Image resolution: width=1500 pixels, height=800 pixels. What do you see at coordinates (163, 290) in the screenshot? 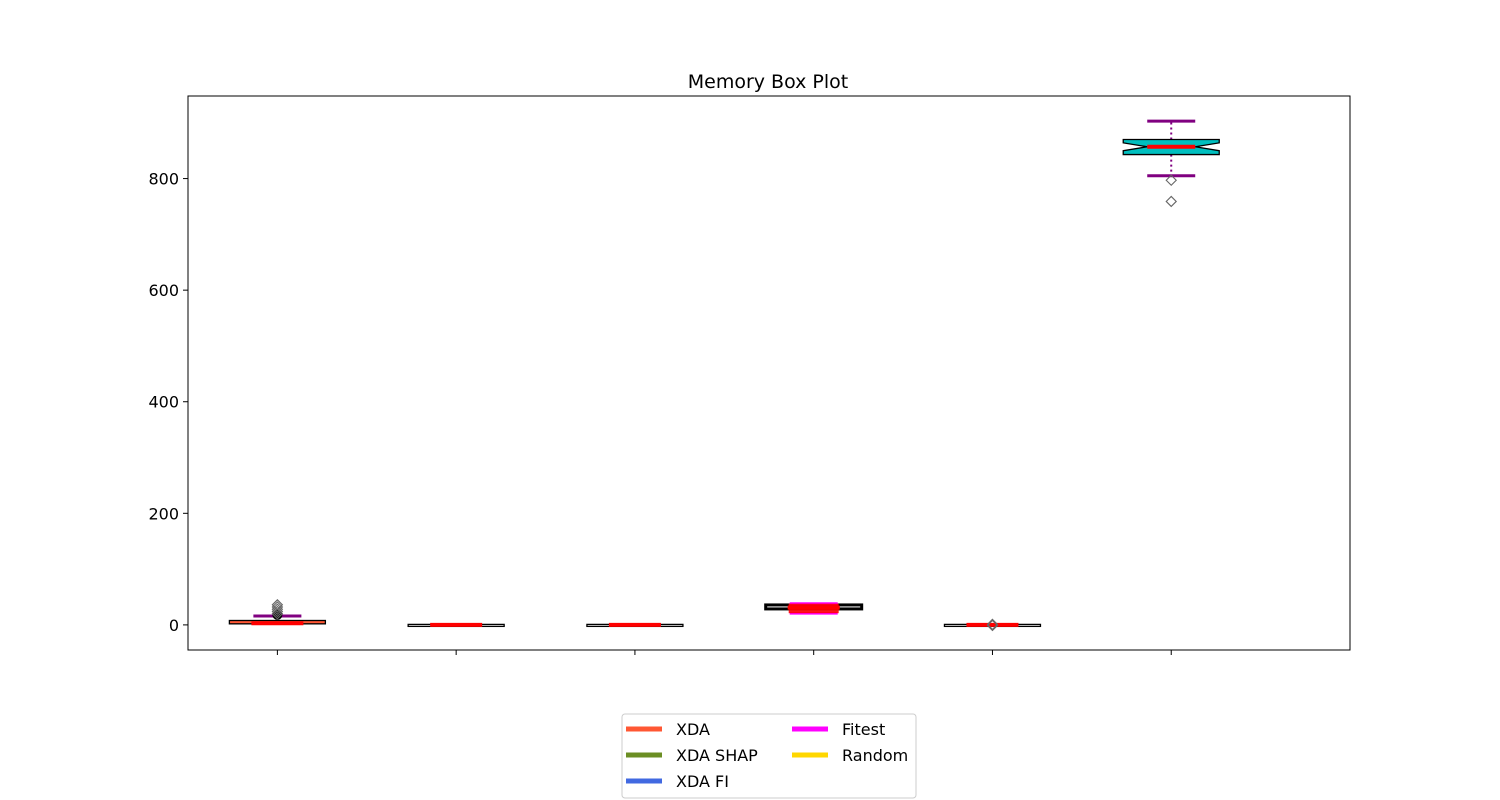
I see `y-tick-label: 600` at bounding box center [163, 290].